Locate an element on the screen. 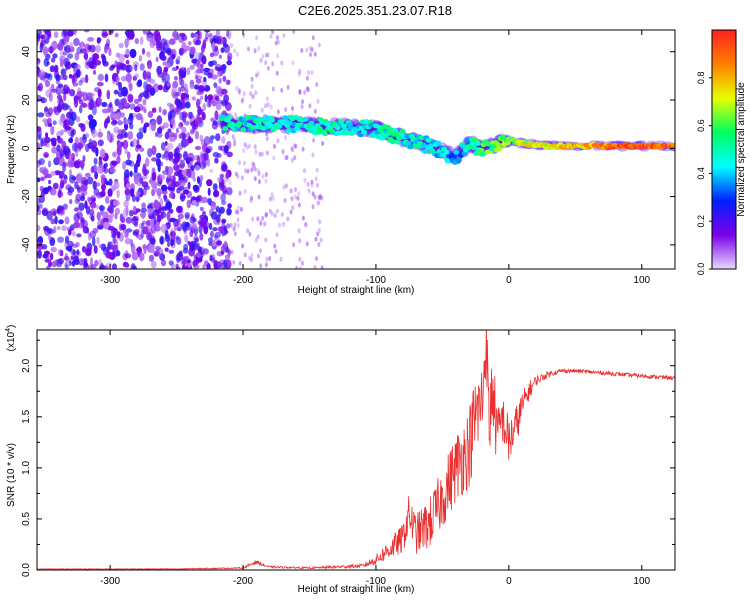 This screenshot has width=750, height=600. x-tick-label: 0 is located at coordinates (509, 280).